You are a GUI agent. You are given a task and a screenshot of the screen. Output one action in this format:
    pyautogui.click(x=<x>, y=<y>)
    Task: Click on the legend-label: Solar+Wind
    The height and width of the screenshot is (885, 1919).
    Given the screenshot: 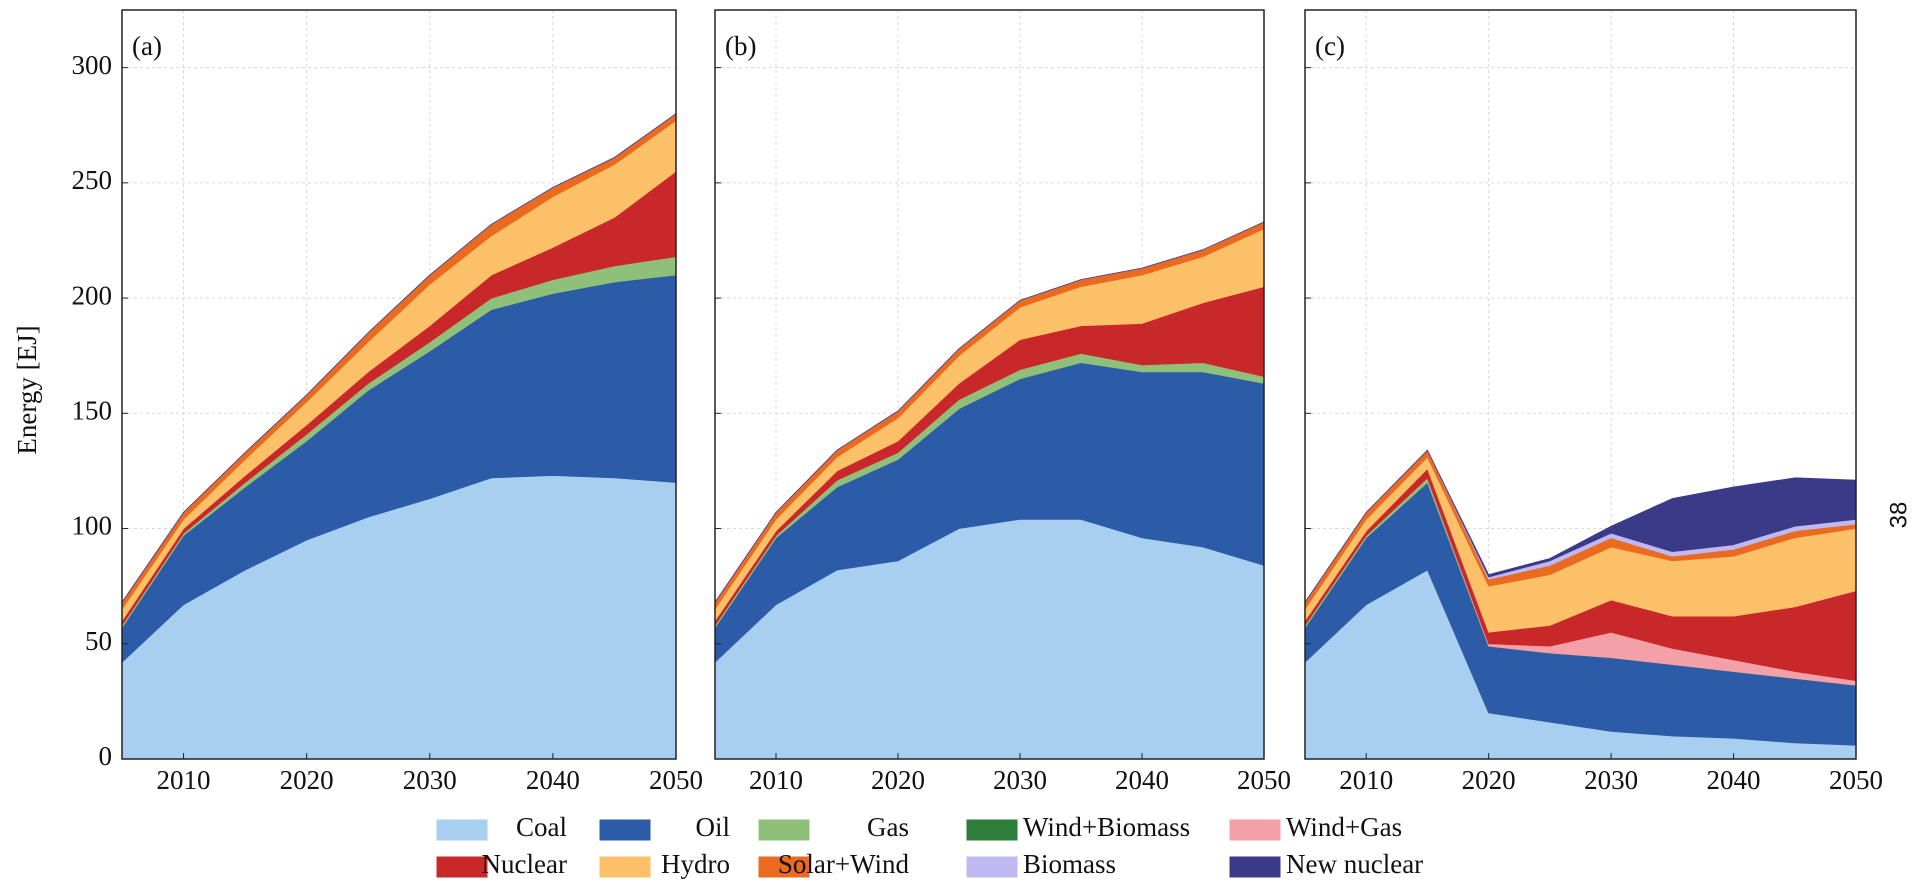 What is the action you would take?
    pyautogui.click(x=844, y=864)
    